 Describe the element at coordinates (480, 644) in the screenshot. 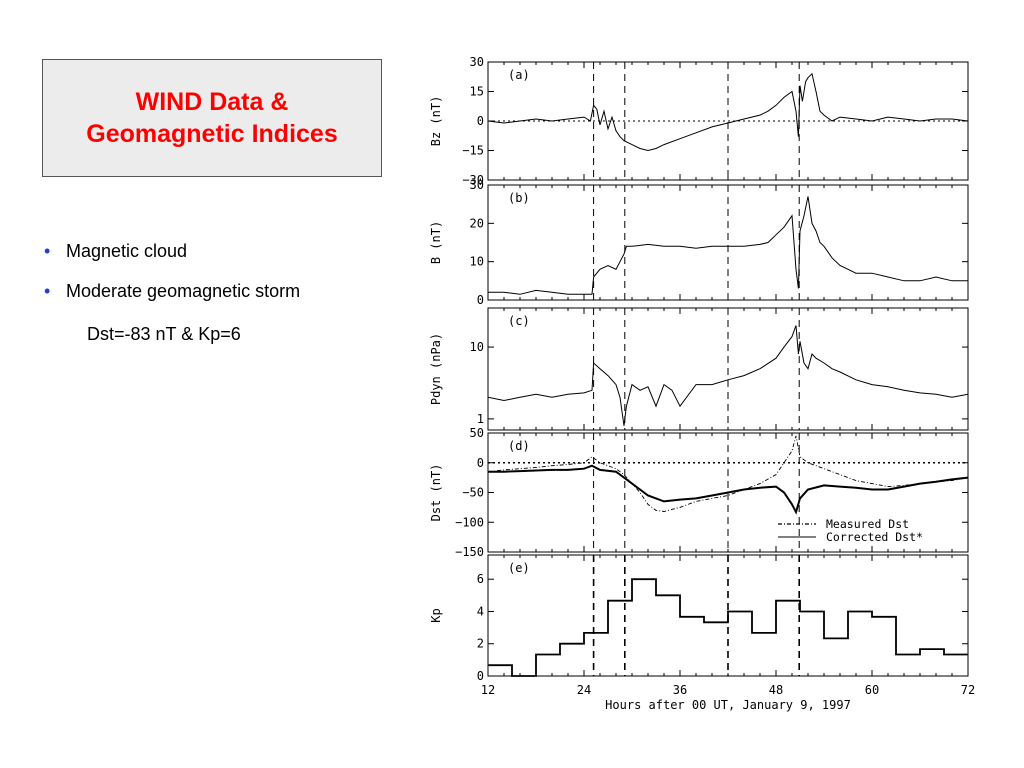

I see `y-tick-label: 2` at that location.